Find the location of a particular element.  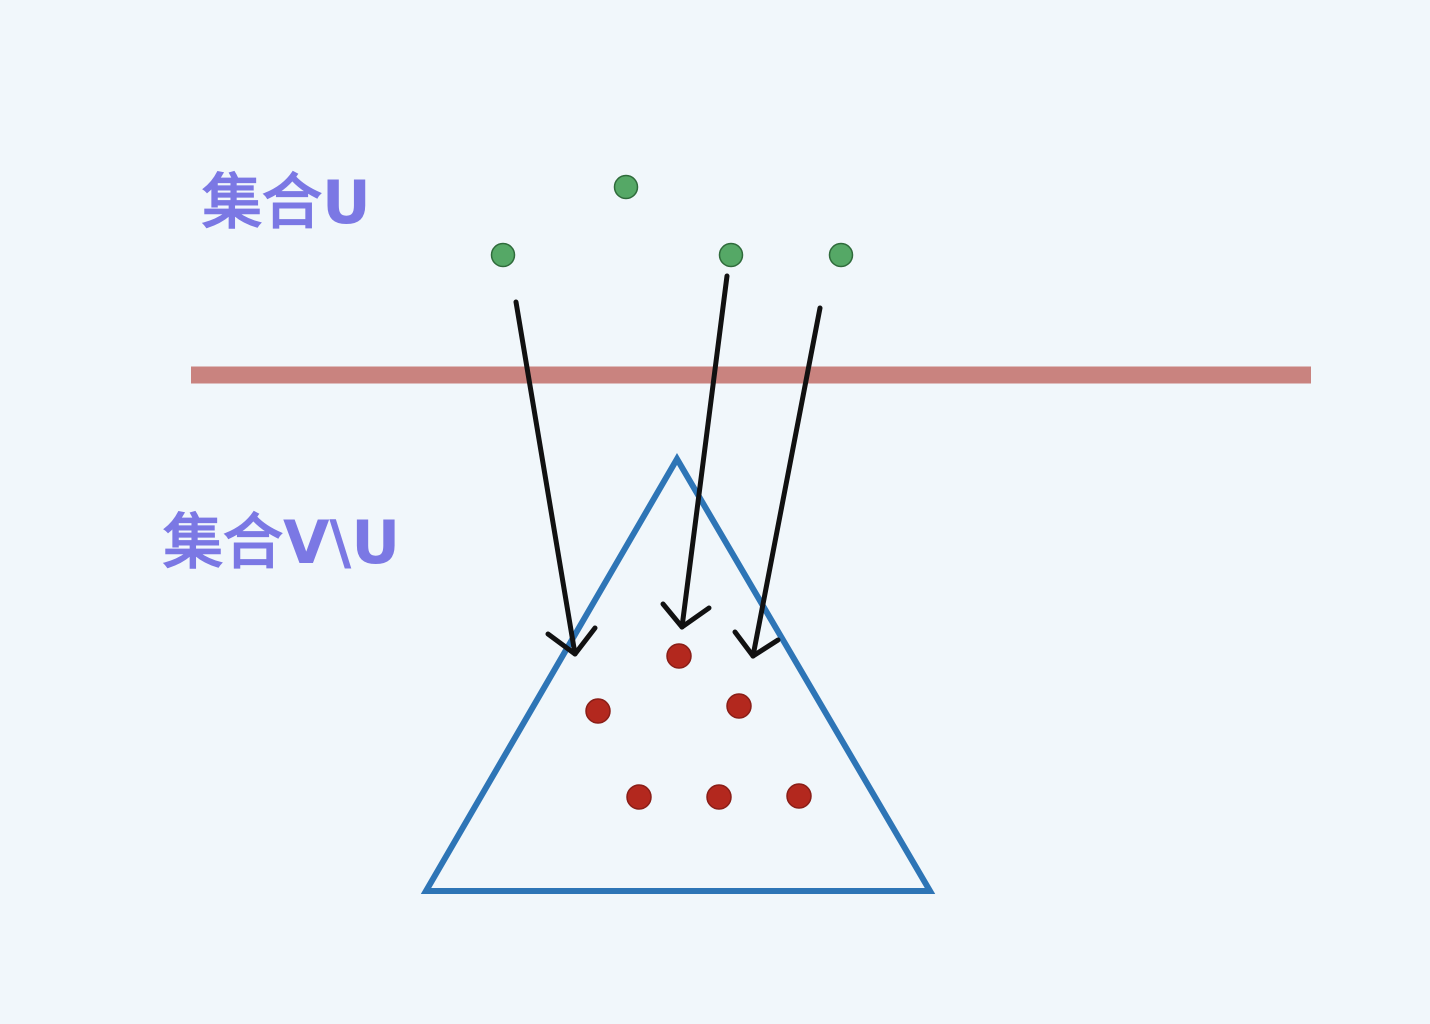

set-v-minus-u-label: 集合V\U is located at coordinates (281, 543).